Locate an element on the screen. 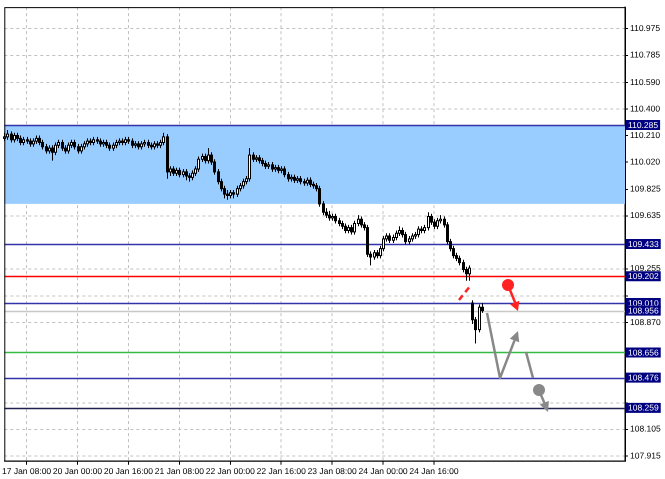 Image resolution: width=665 pixels, height=479 pixels. ref-line-label: 109.010 is located at coordinates (643, 303).